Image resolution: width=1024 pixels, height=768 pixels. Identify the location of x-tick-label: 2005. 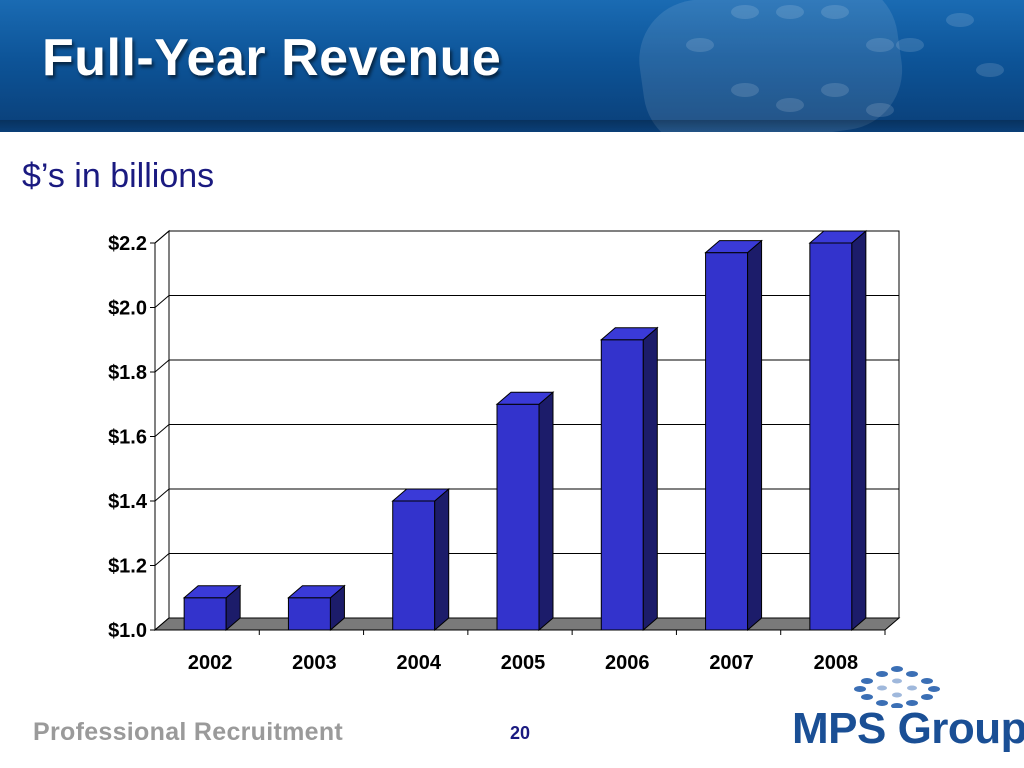
(523, 663).